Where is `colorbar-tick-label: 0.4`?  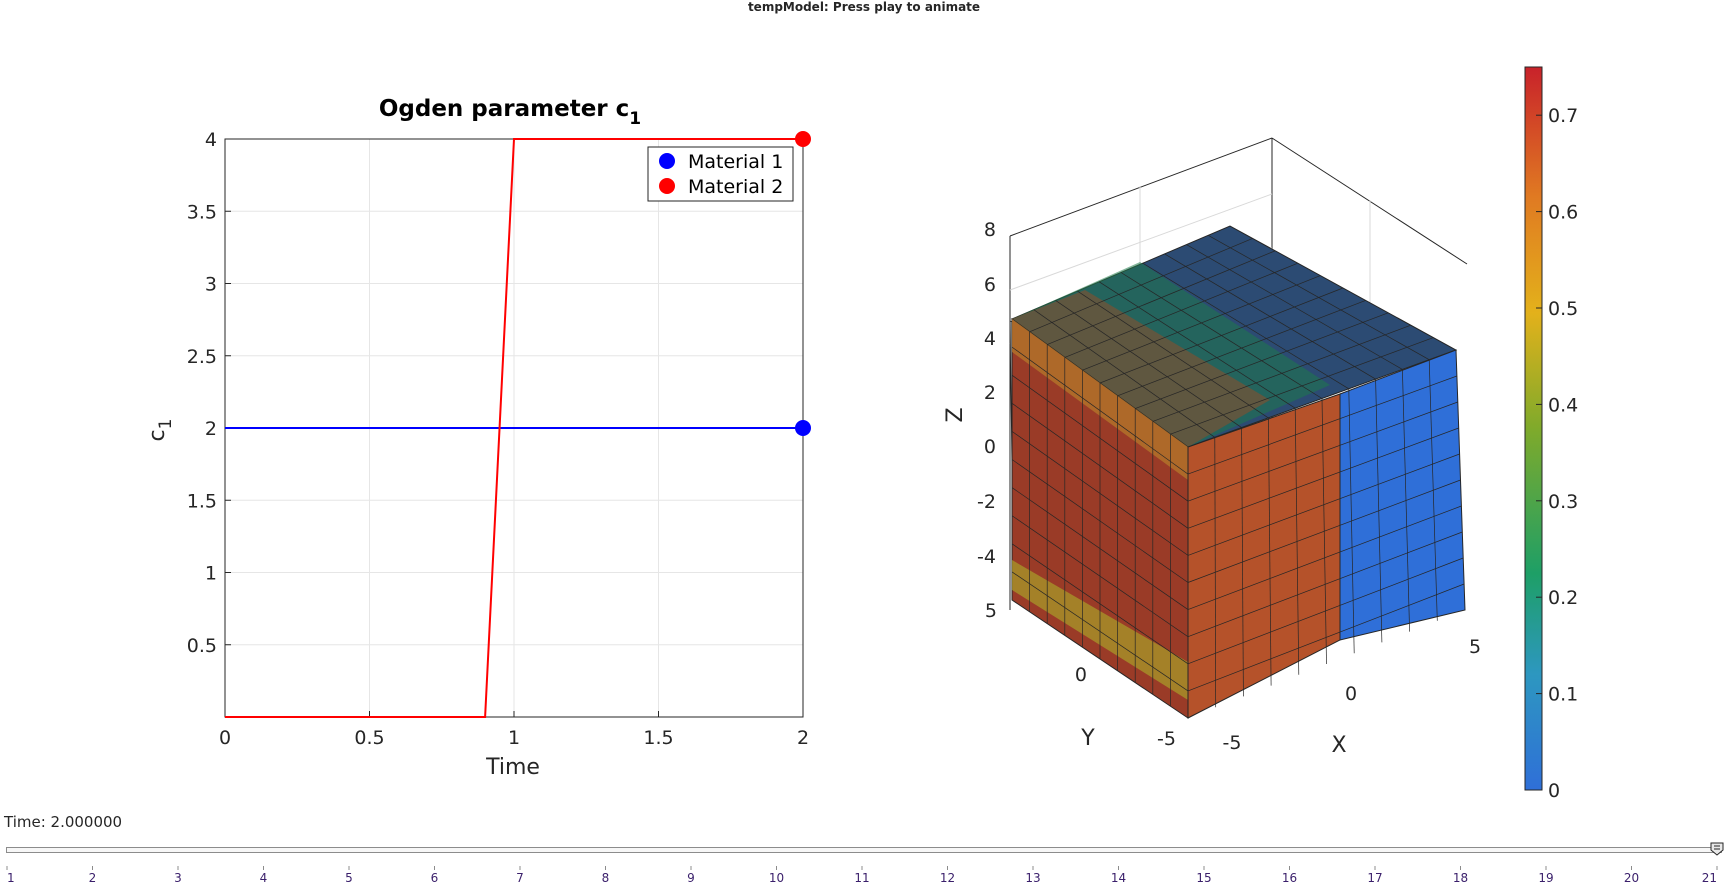
colorbar-tick-label: 0.4 is located at coordinates (1563, 405).